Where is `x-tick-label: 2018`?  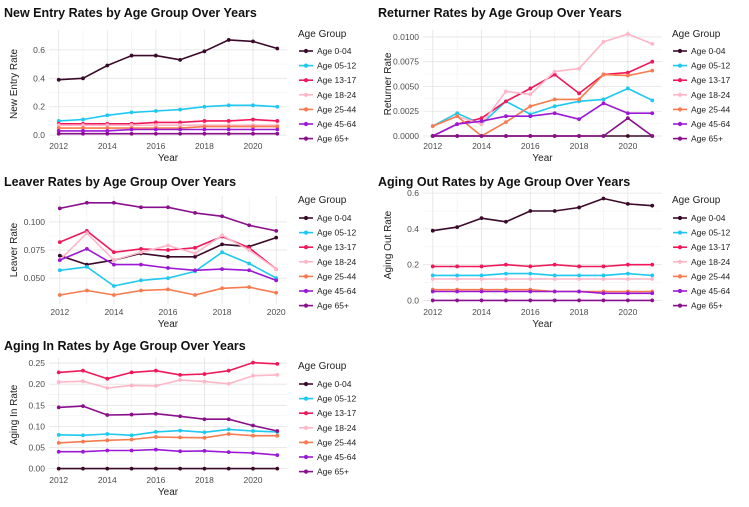
x-tick-label: 2018 is located at coordinates (204, 480).